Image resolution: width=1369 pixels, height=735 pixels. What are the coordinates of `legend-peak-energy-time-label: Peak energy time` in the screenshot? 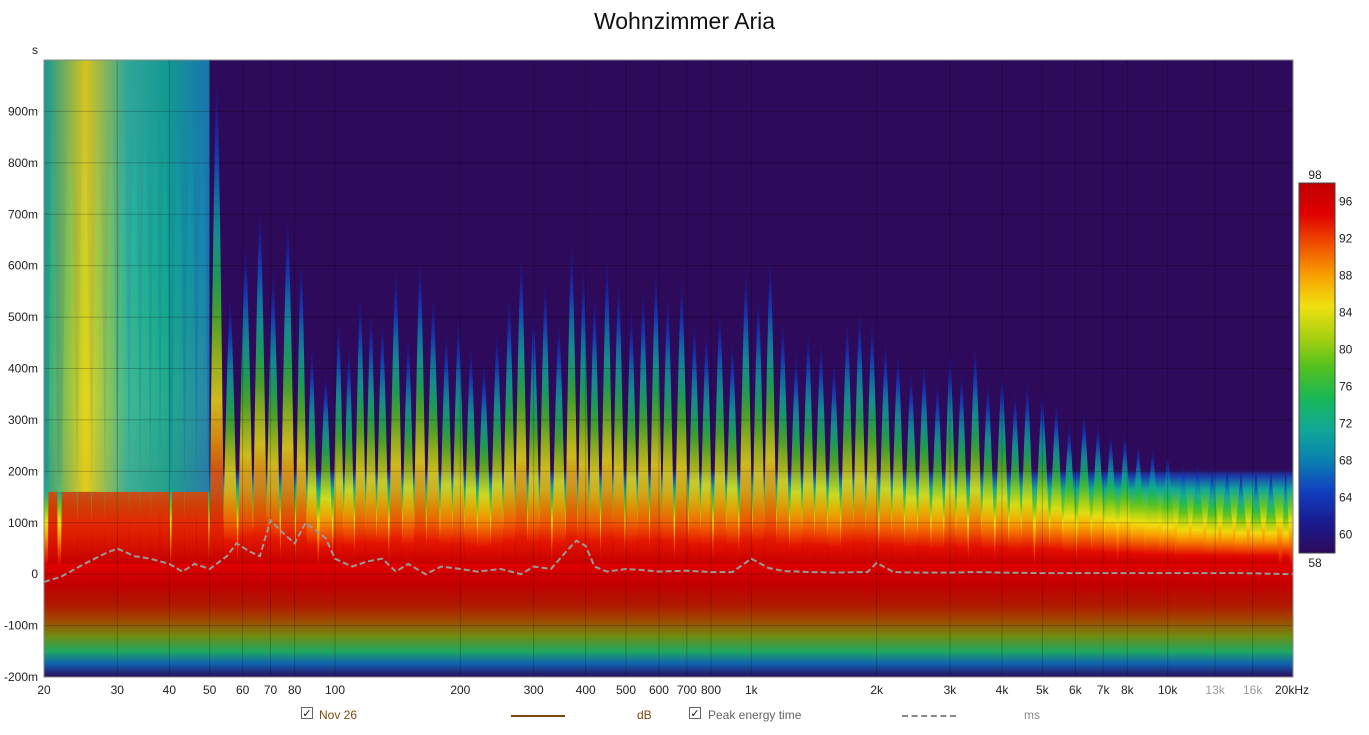 It's located at (755, 715).